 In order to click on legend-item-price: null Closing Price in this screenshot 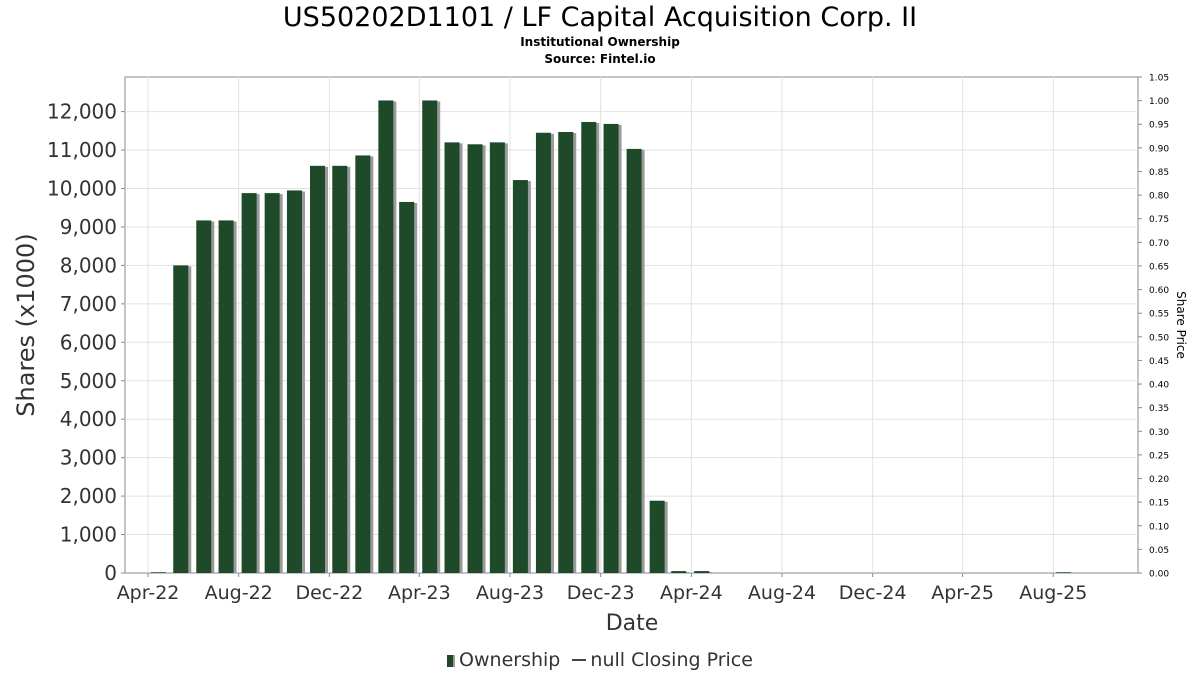, I will do `click(659, 660)`.